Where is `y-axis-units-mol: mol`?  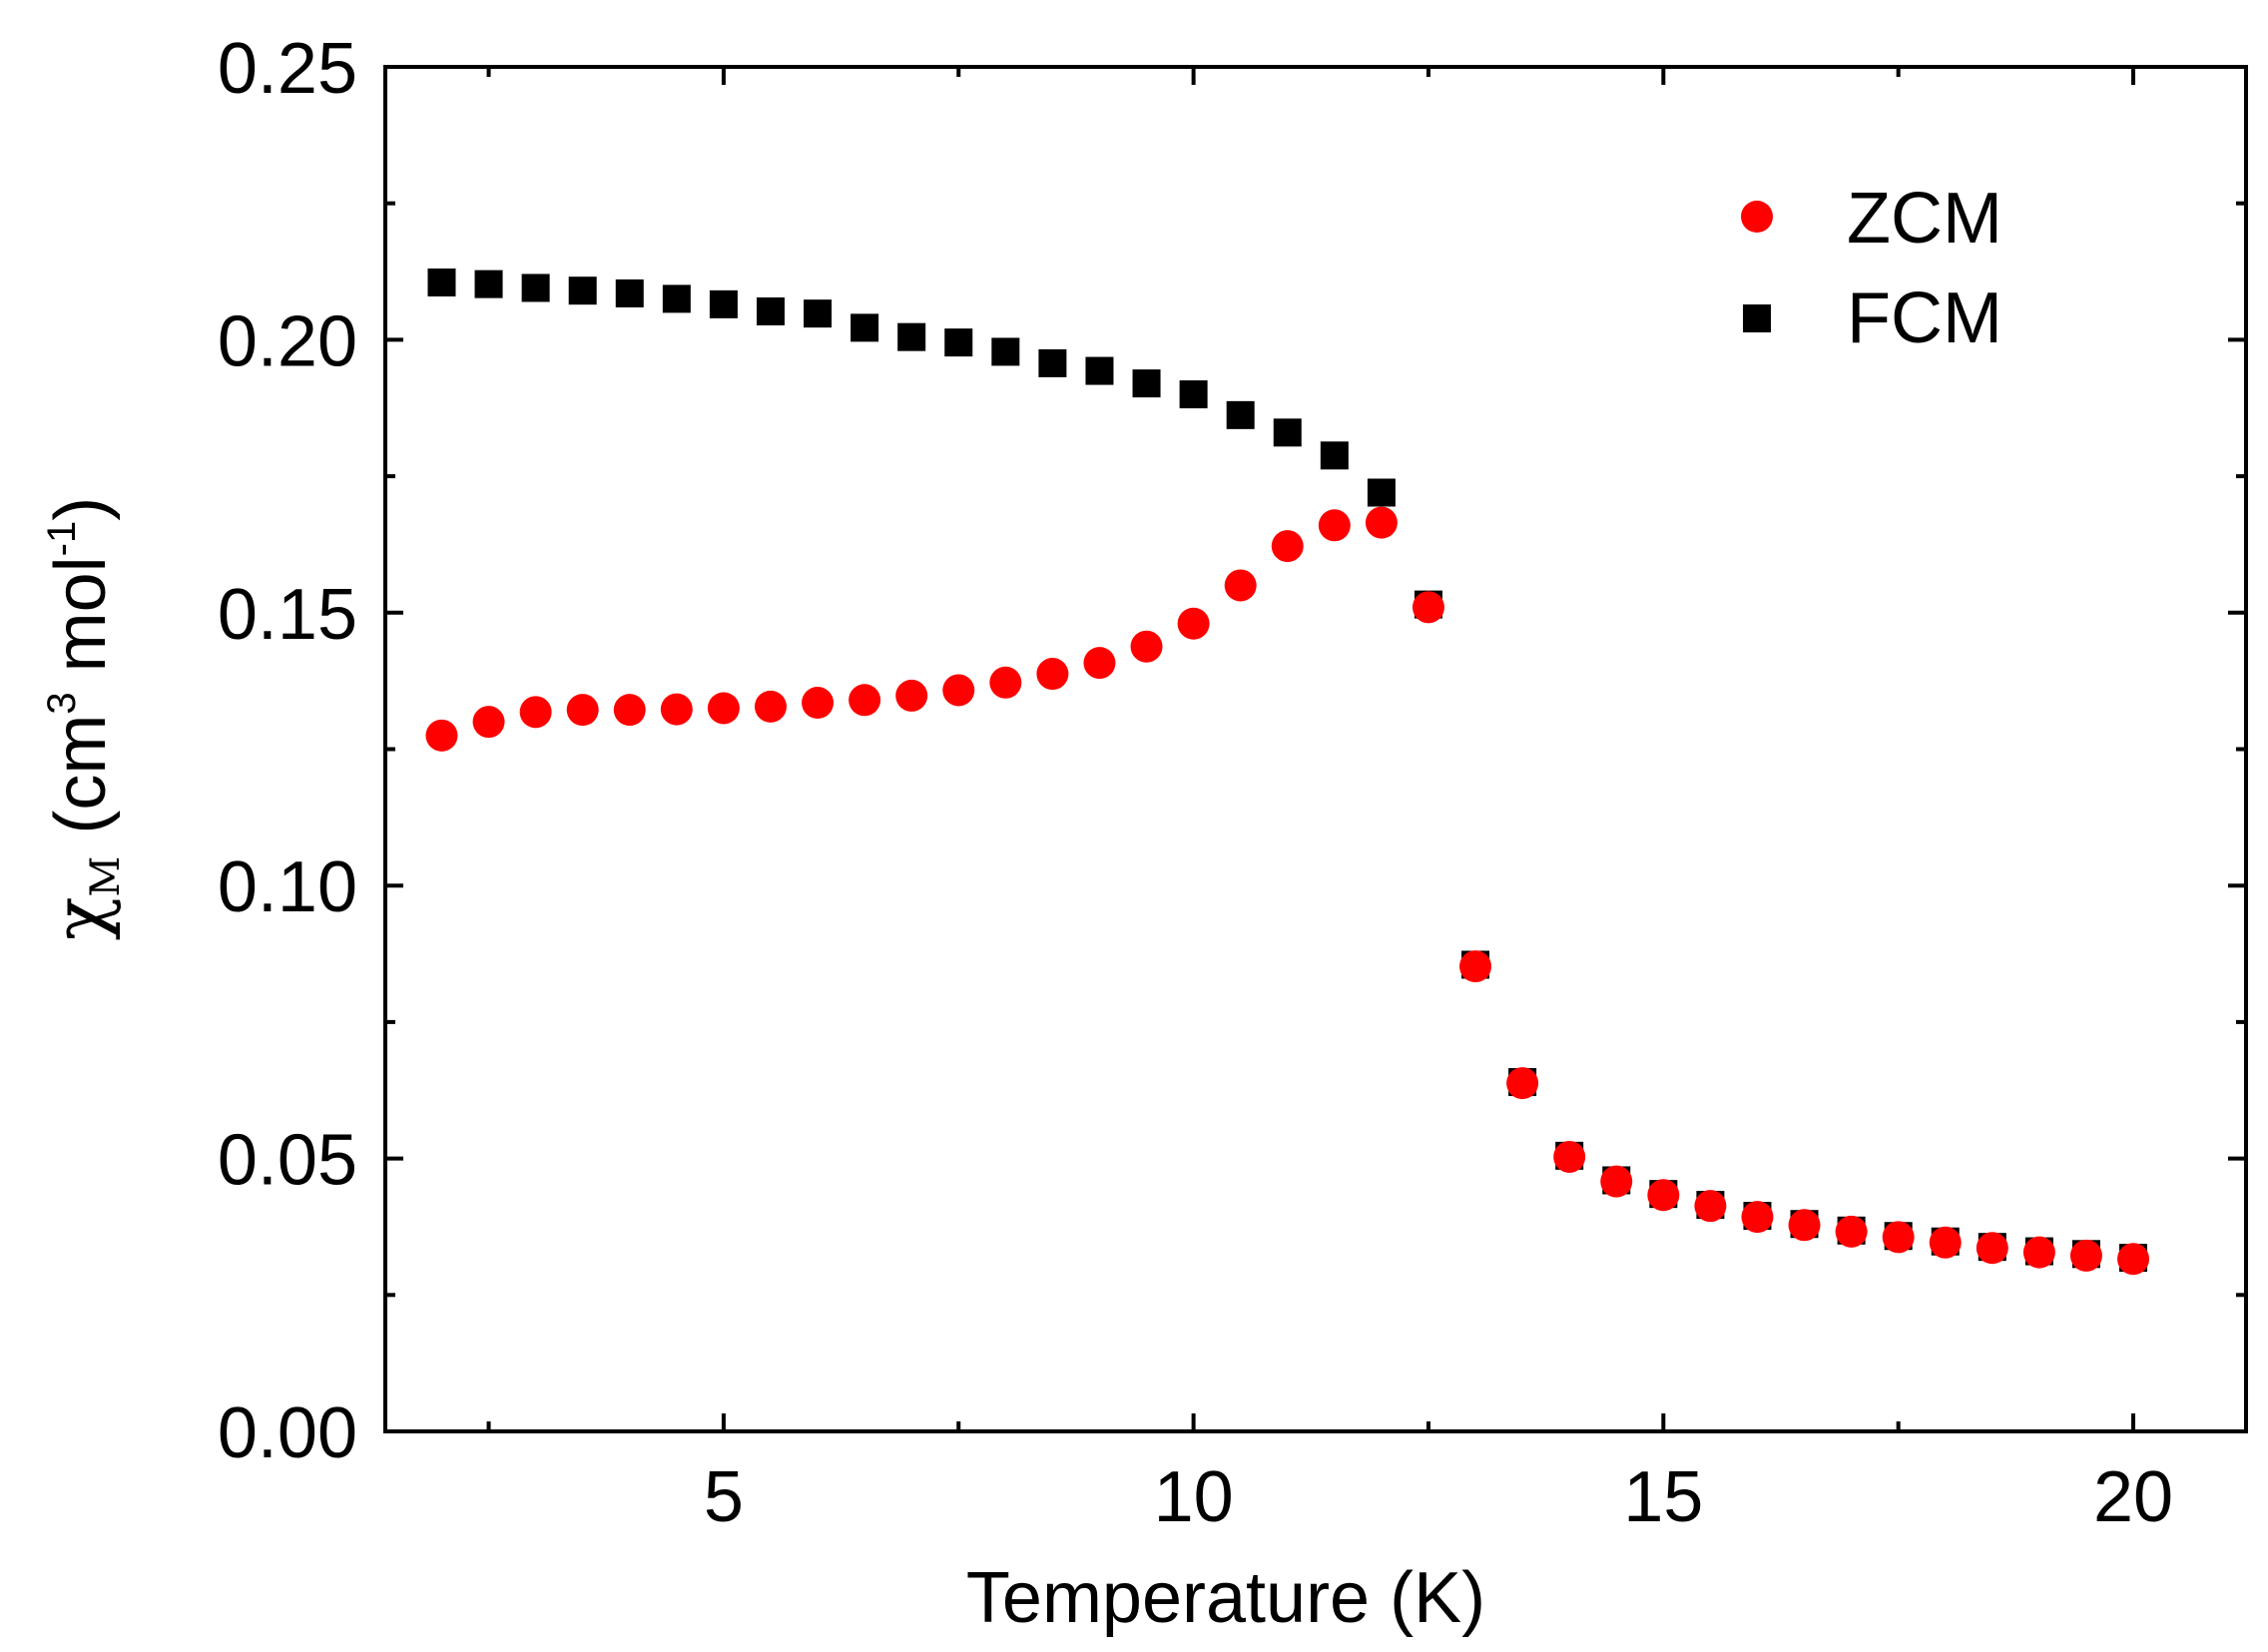 y-axis-units-mol: mol is located at coordinates (81, 624).